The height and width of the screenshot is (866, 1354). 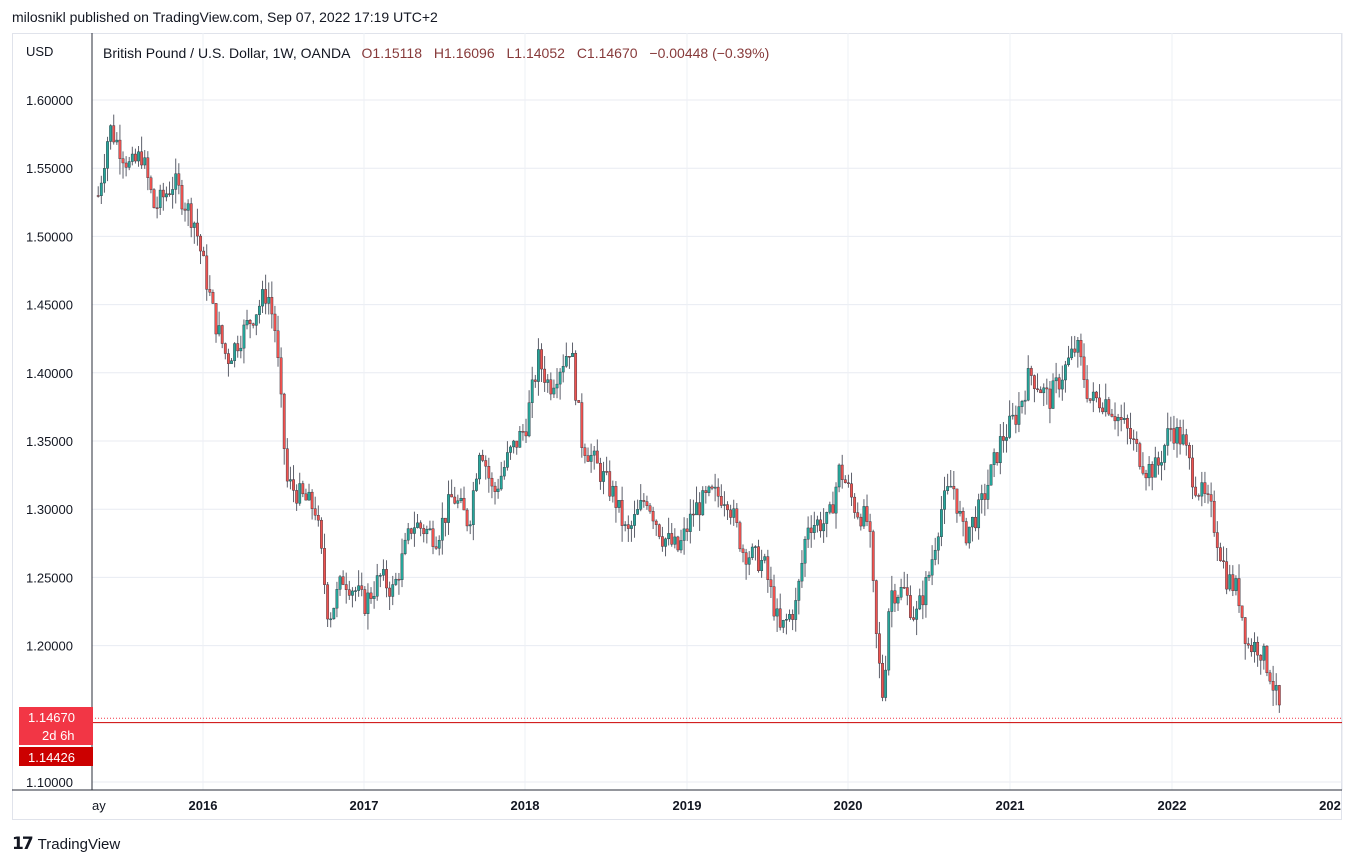 I want to click on x-tick-label: 2021, so click(x=1010, y=805).